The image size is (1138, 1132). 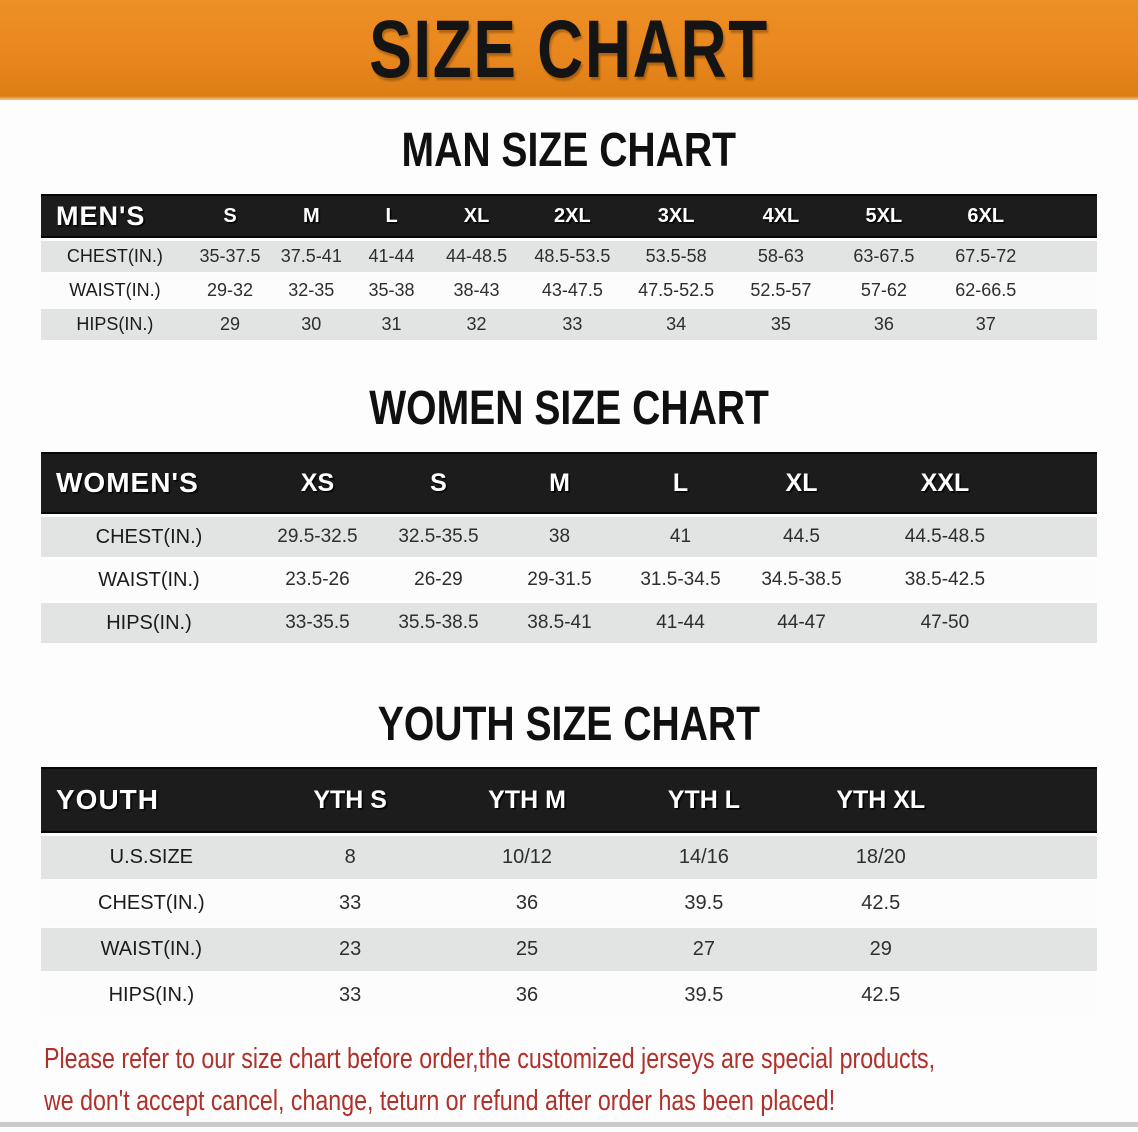 I want to click on size-value: 35-37.5, so click(x=230, y=256).